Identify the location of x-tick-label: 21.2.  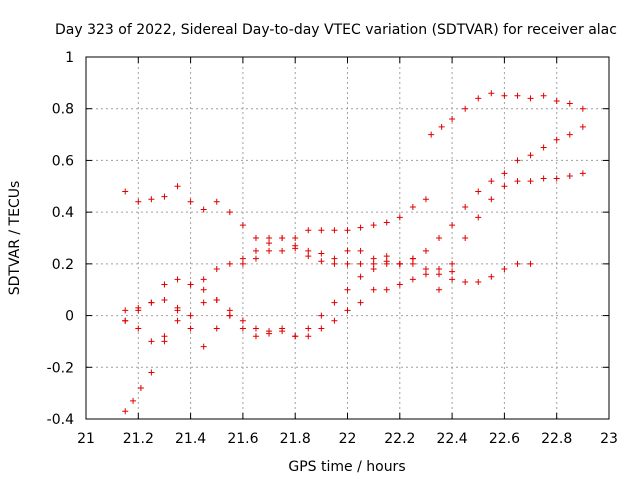
(138, 439).